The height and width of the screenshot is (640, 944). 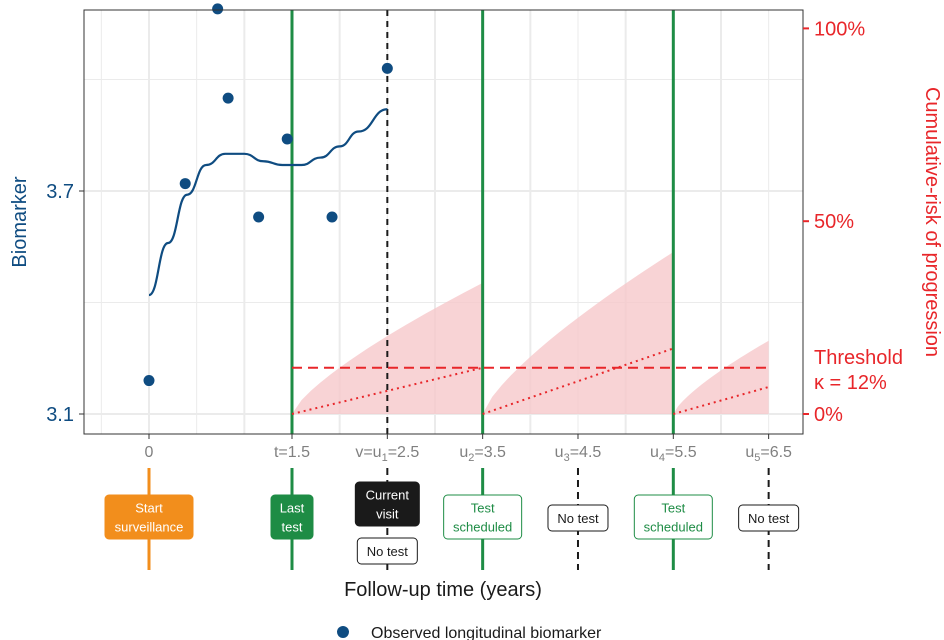 What do you see at coordinates (768, 454) in the screenshot?
I see `x-tick-label: u5=6.5` at bounding box center [768, 454].